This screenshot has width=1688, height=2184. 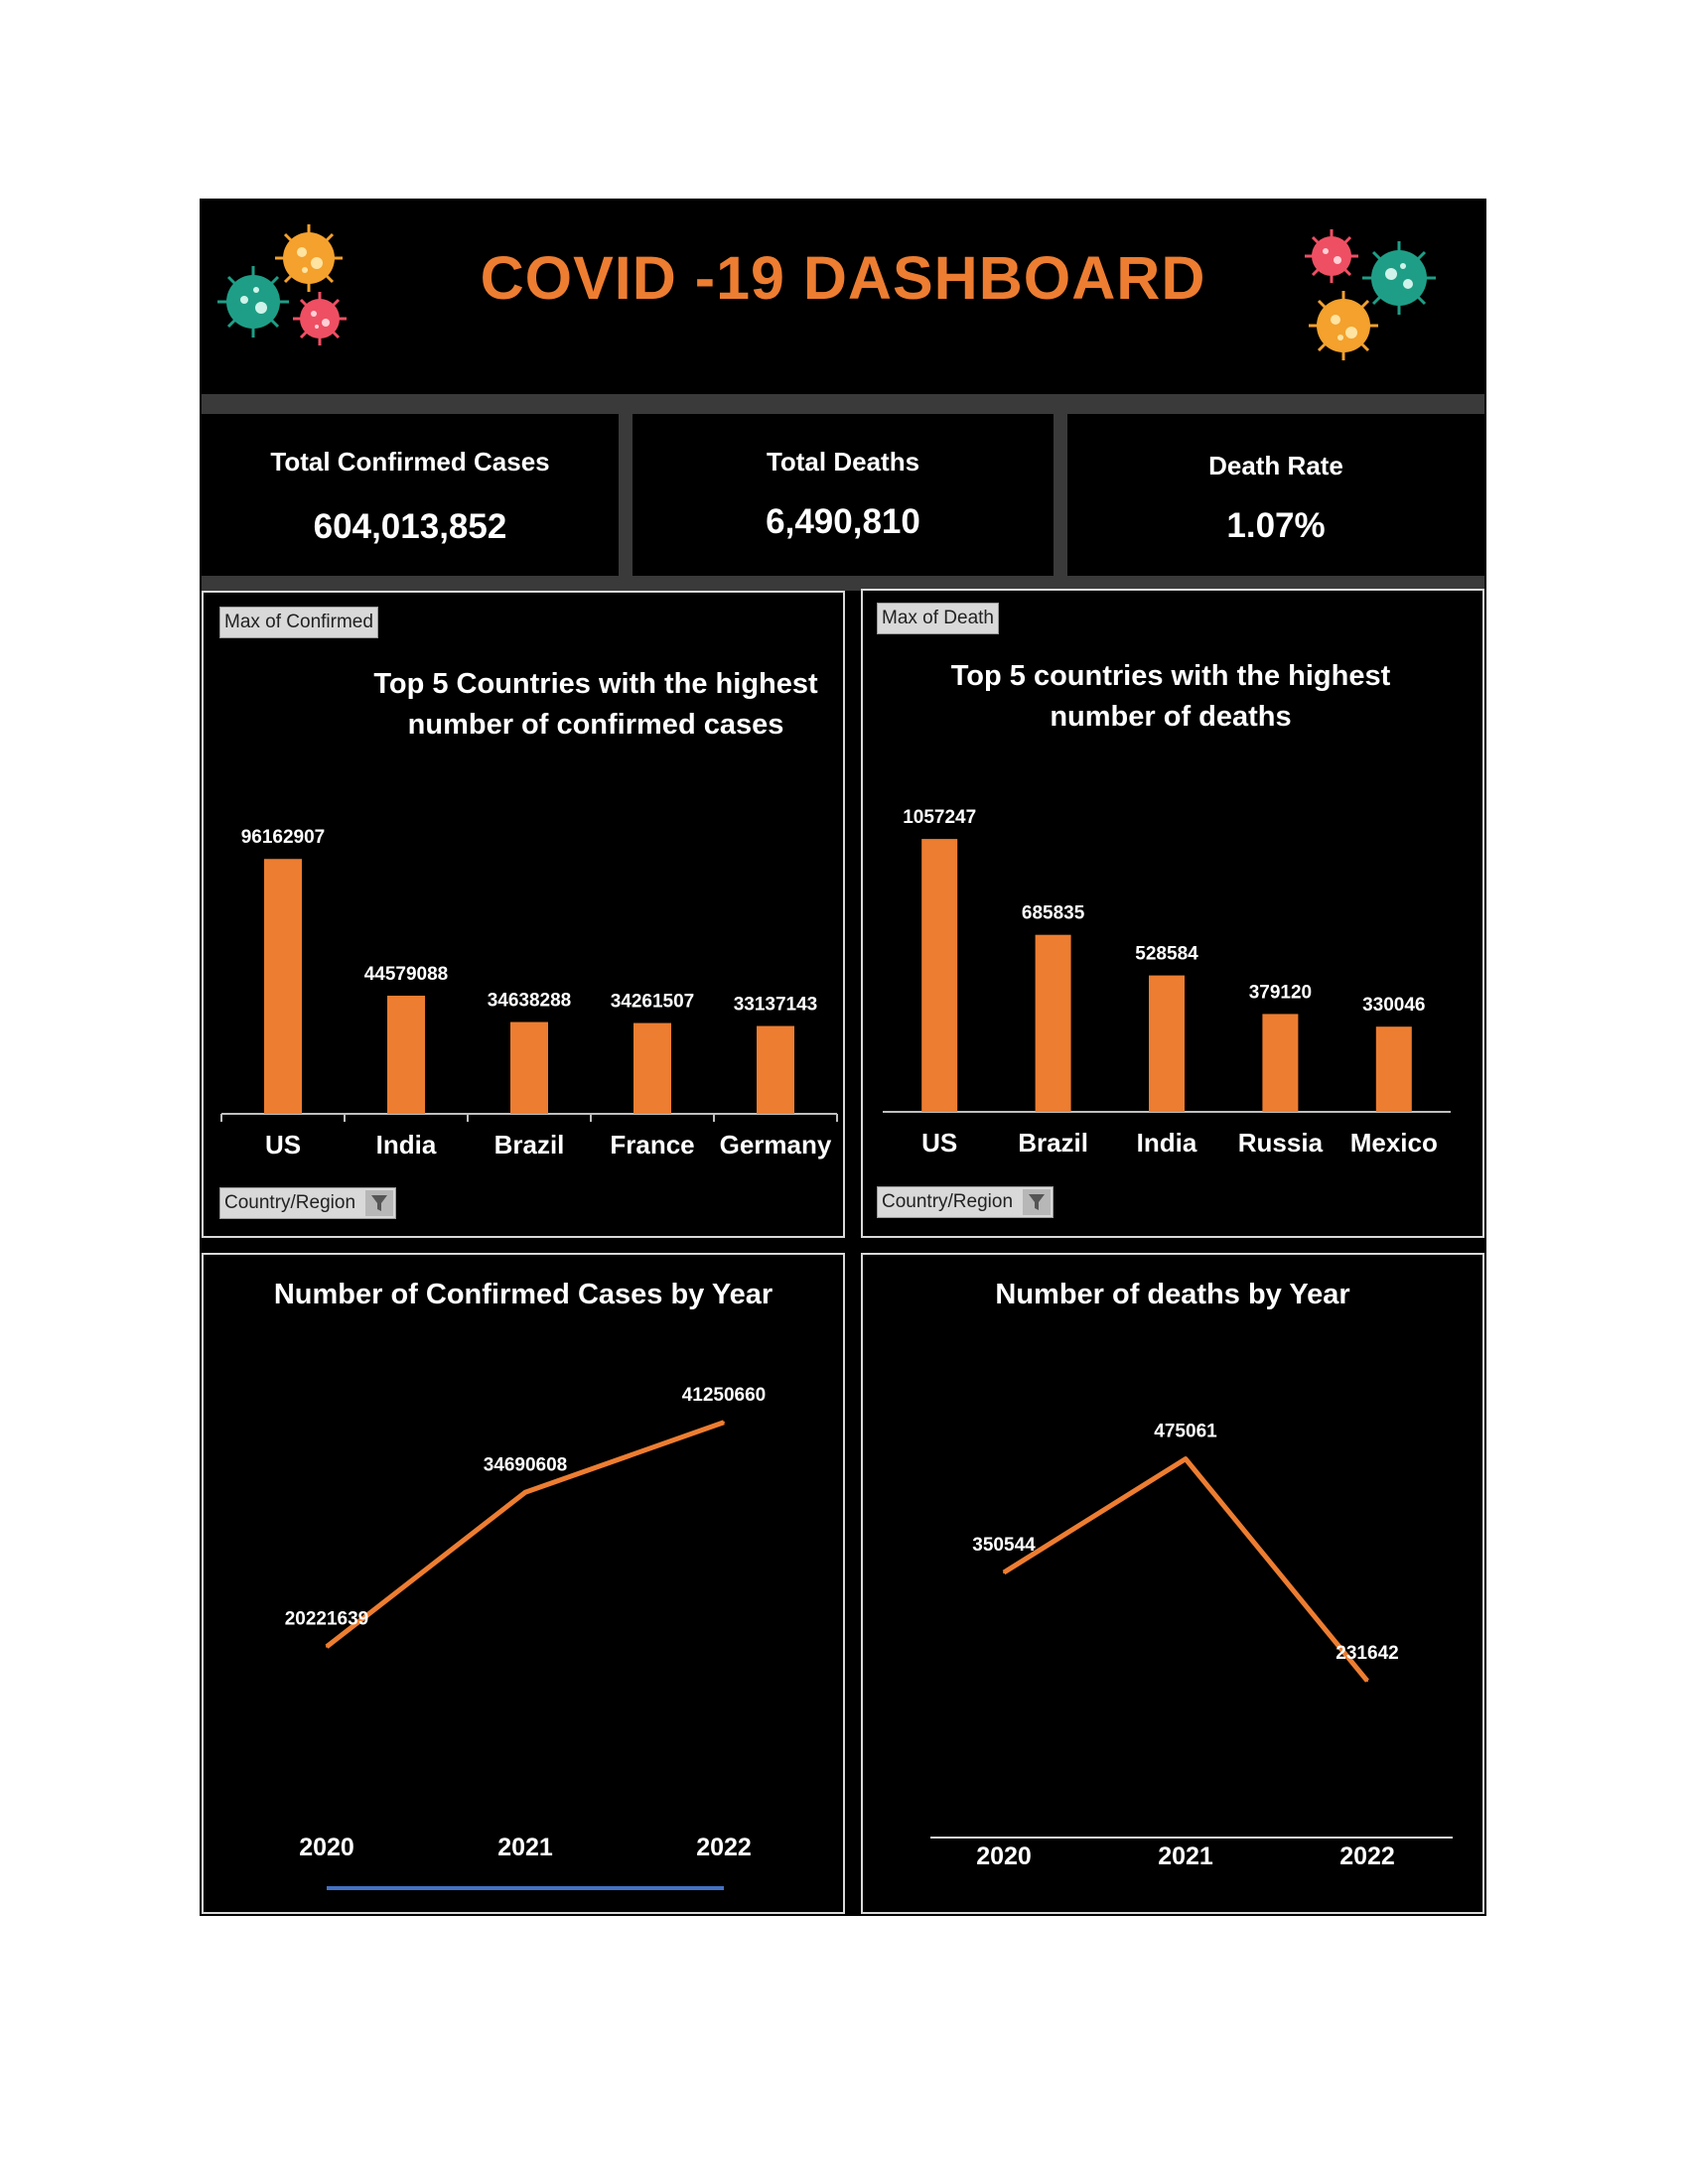 What do you see at coordinates (843, 278) in the screenshot?
I see `dashboard-title: COVID -19 DASHBOARD` at bounding box center [843, 278].